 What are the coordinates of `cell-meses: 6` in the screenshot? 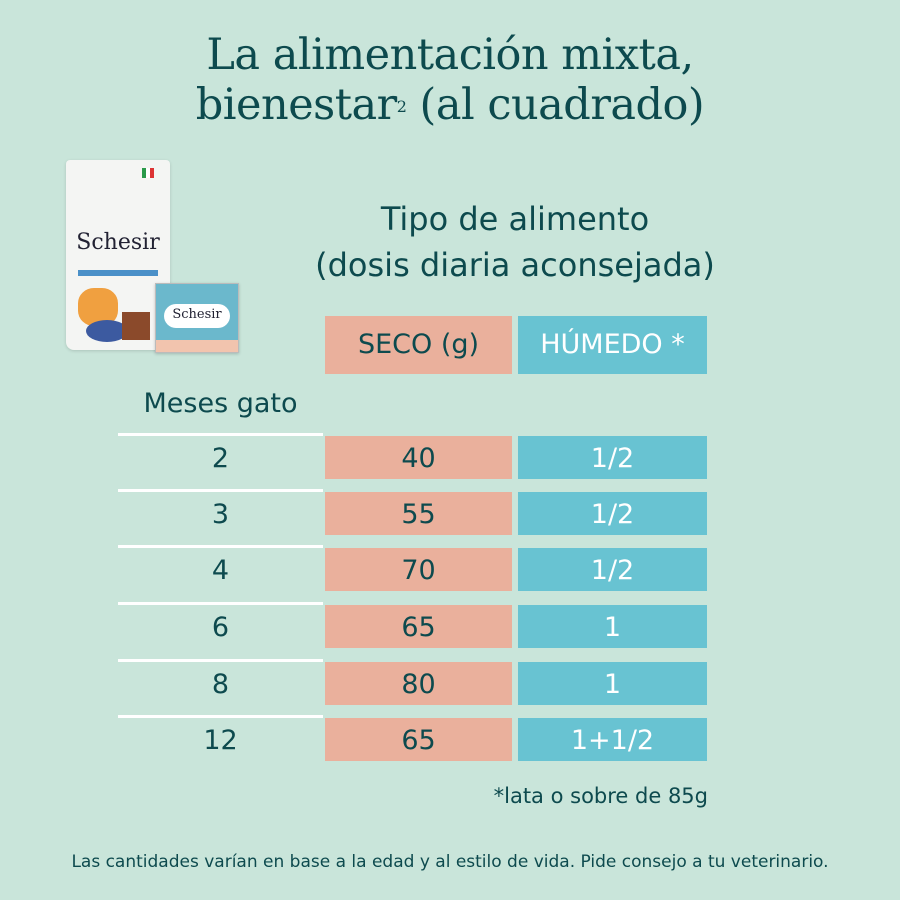 It's located at (220, 627).